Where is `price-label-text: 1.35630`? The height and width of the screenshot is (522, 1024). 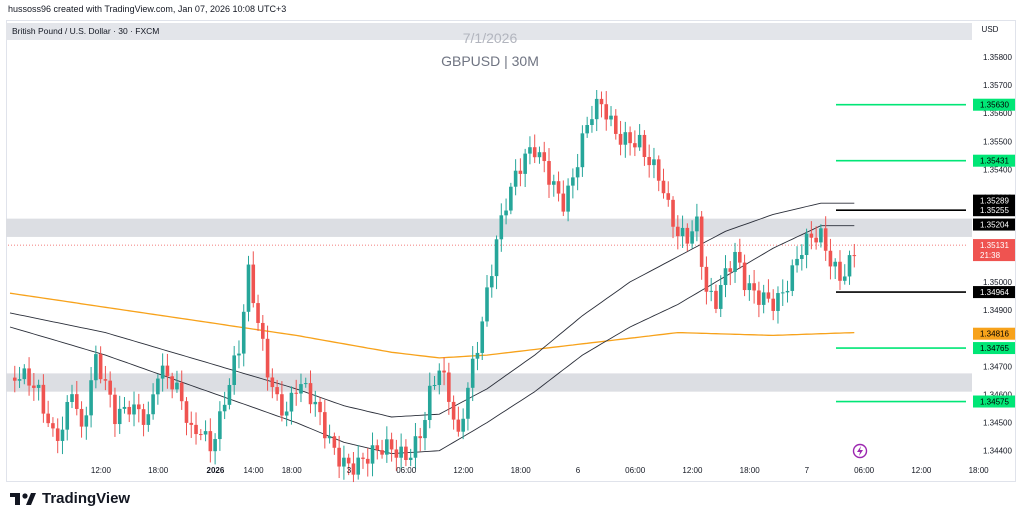 price-label-text: 1.35630 is located at coordinates (994, 105).